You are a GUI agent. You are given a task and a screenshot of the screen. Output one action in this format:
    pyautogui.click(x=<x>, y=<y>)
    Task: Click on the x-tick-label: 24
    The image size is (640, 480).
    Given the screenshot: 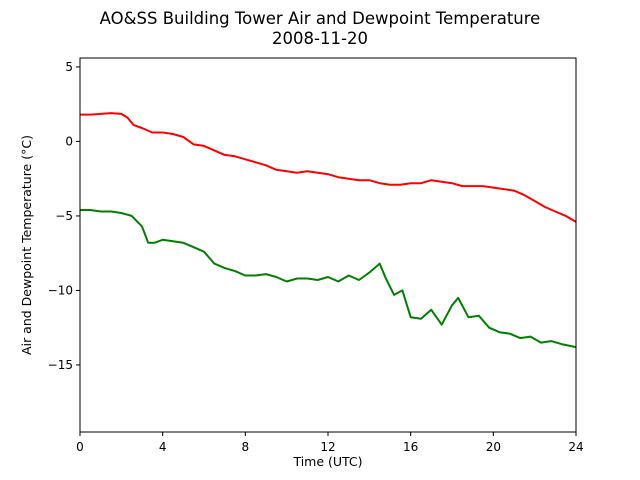 What is the action you would take?
    pyautogui.click(x=575, y=447)
    